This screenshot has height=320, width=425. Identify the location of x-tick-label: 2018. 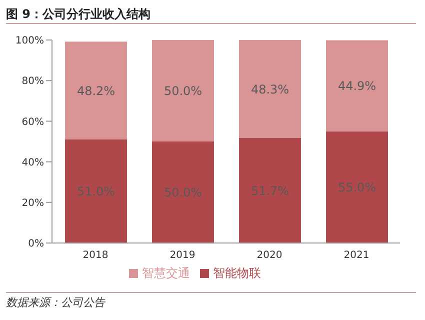
(95, 256).